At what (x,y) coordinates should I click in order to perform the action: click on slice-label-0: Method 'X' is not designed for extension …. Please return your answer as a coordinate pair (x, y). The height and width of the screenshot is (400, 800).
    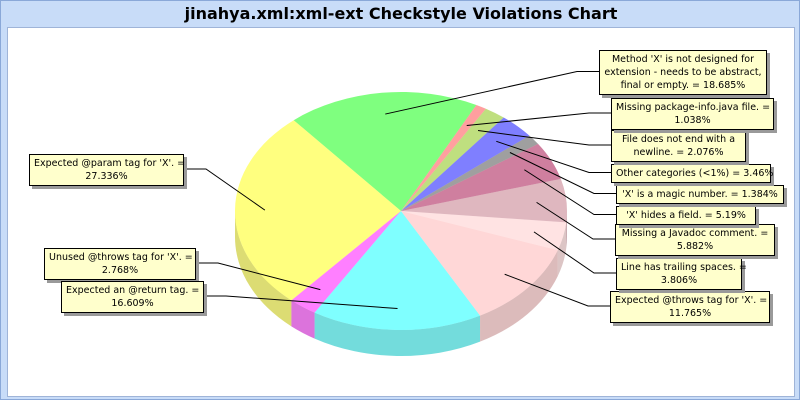
    Looking at the image, I should click on (683, 72).